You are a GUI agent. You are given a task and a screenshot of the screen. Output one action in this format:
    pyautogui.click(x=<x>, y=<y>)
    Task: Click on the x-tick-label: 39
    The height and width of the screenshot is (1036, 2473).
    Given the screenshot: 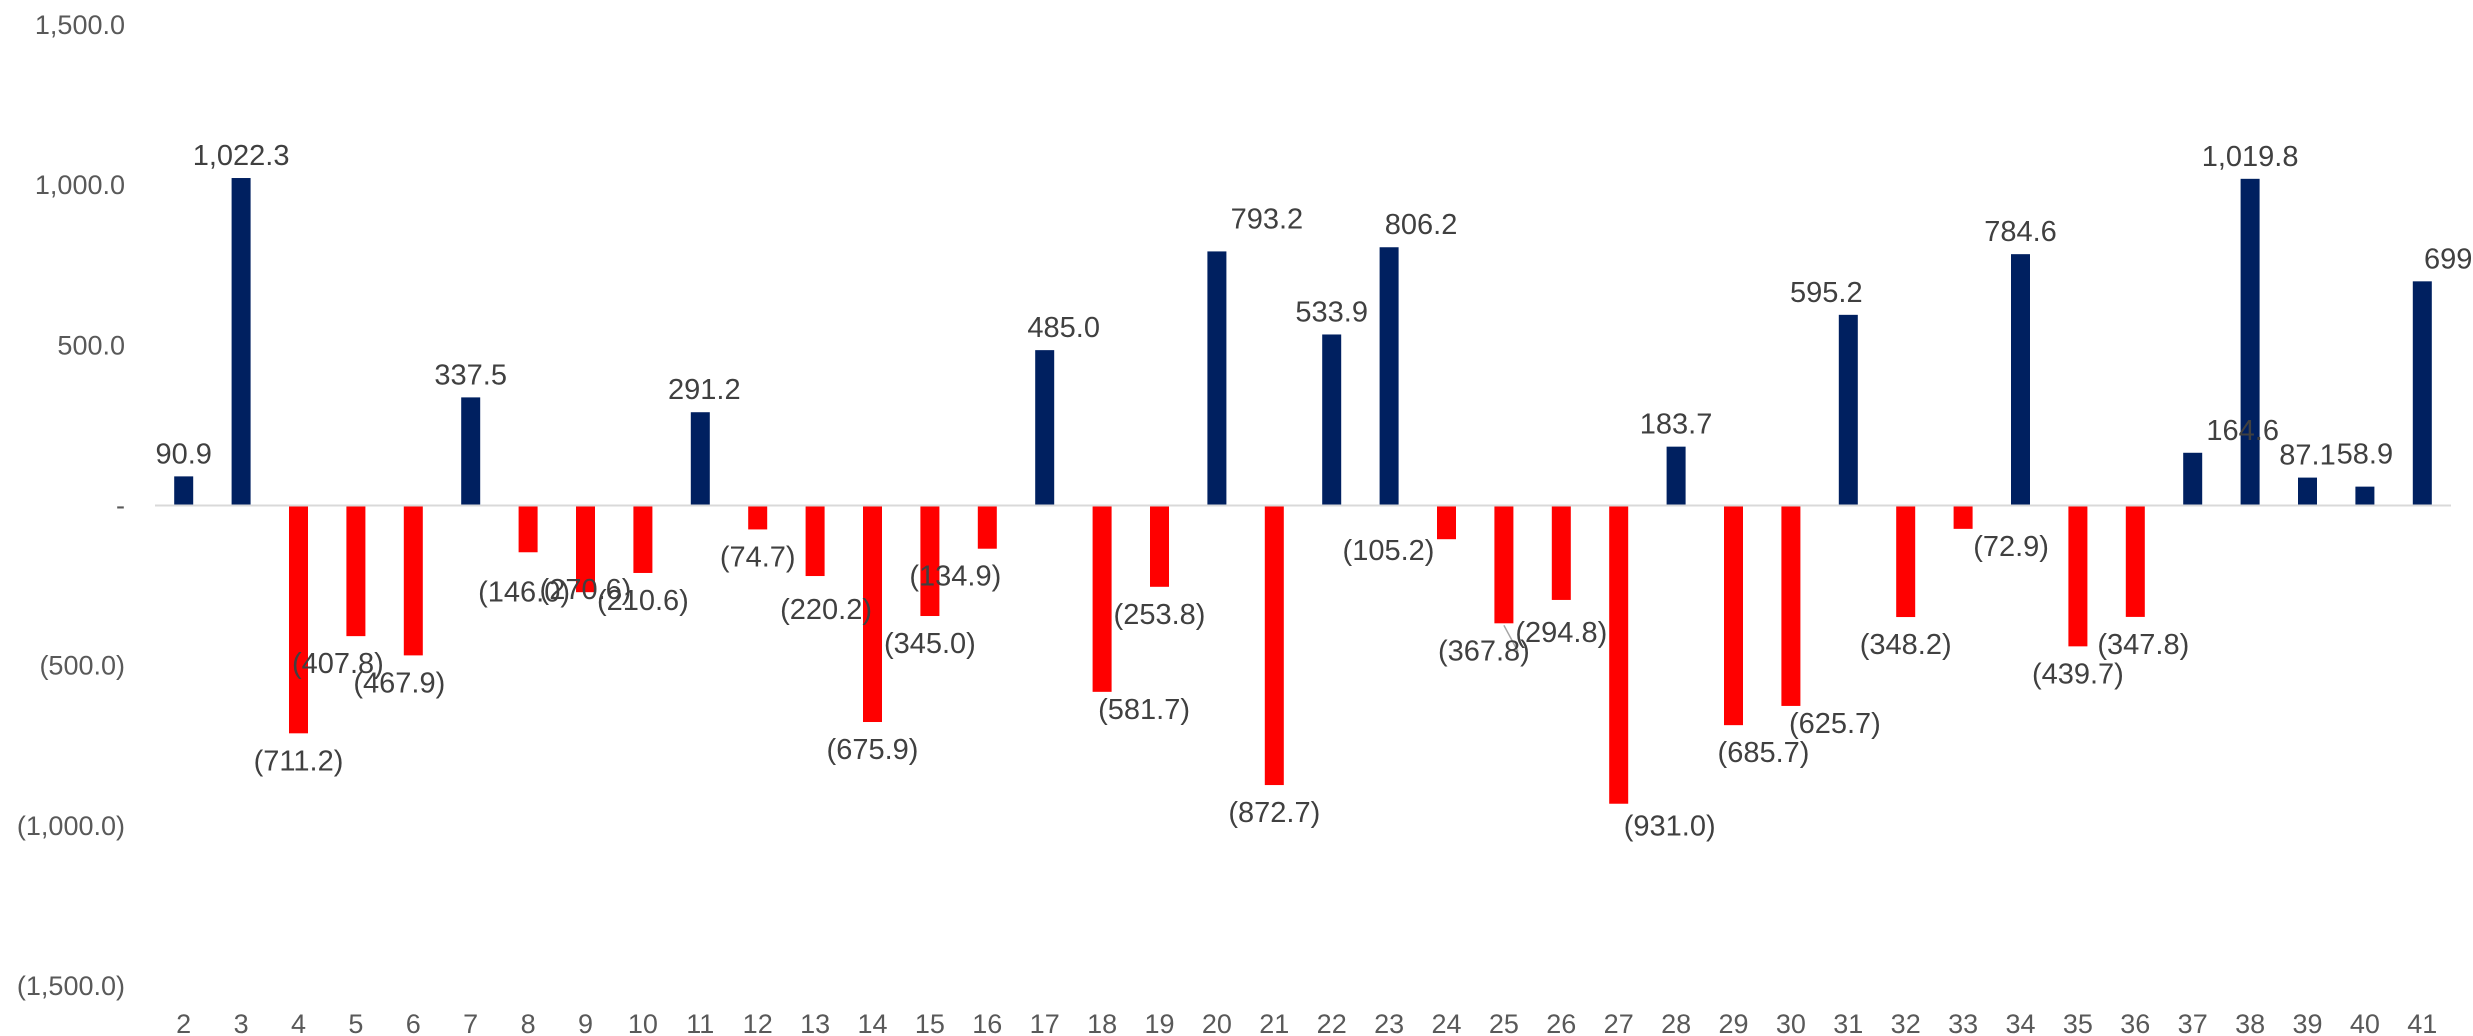 What is the action you would take?
    pyautogui.click(x=2307, y=1022)
    